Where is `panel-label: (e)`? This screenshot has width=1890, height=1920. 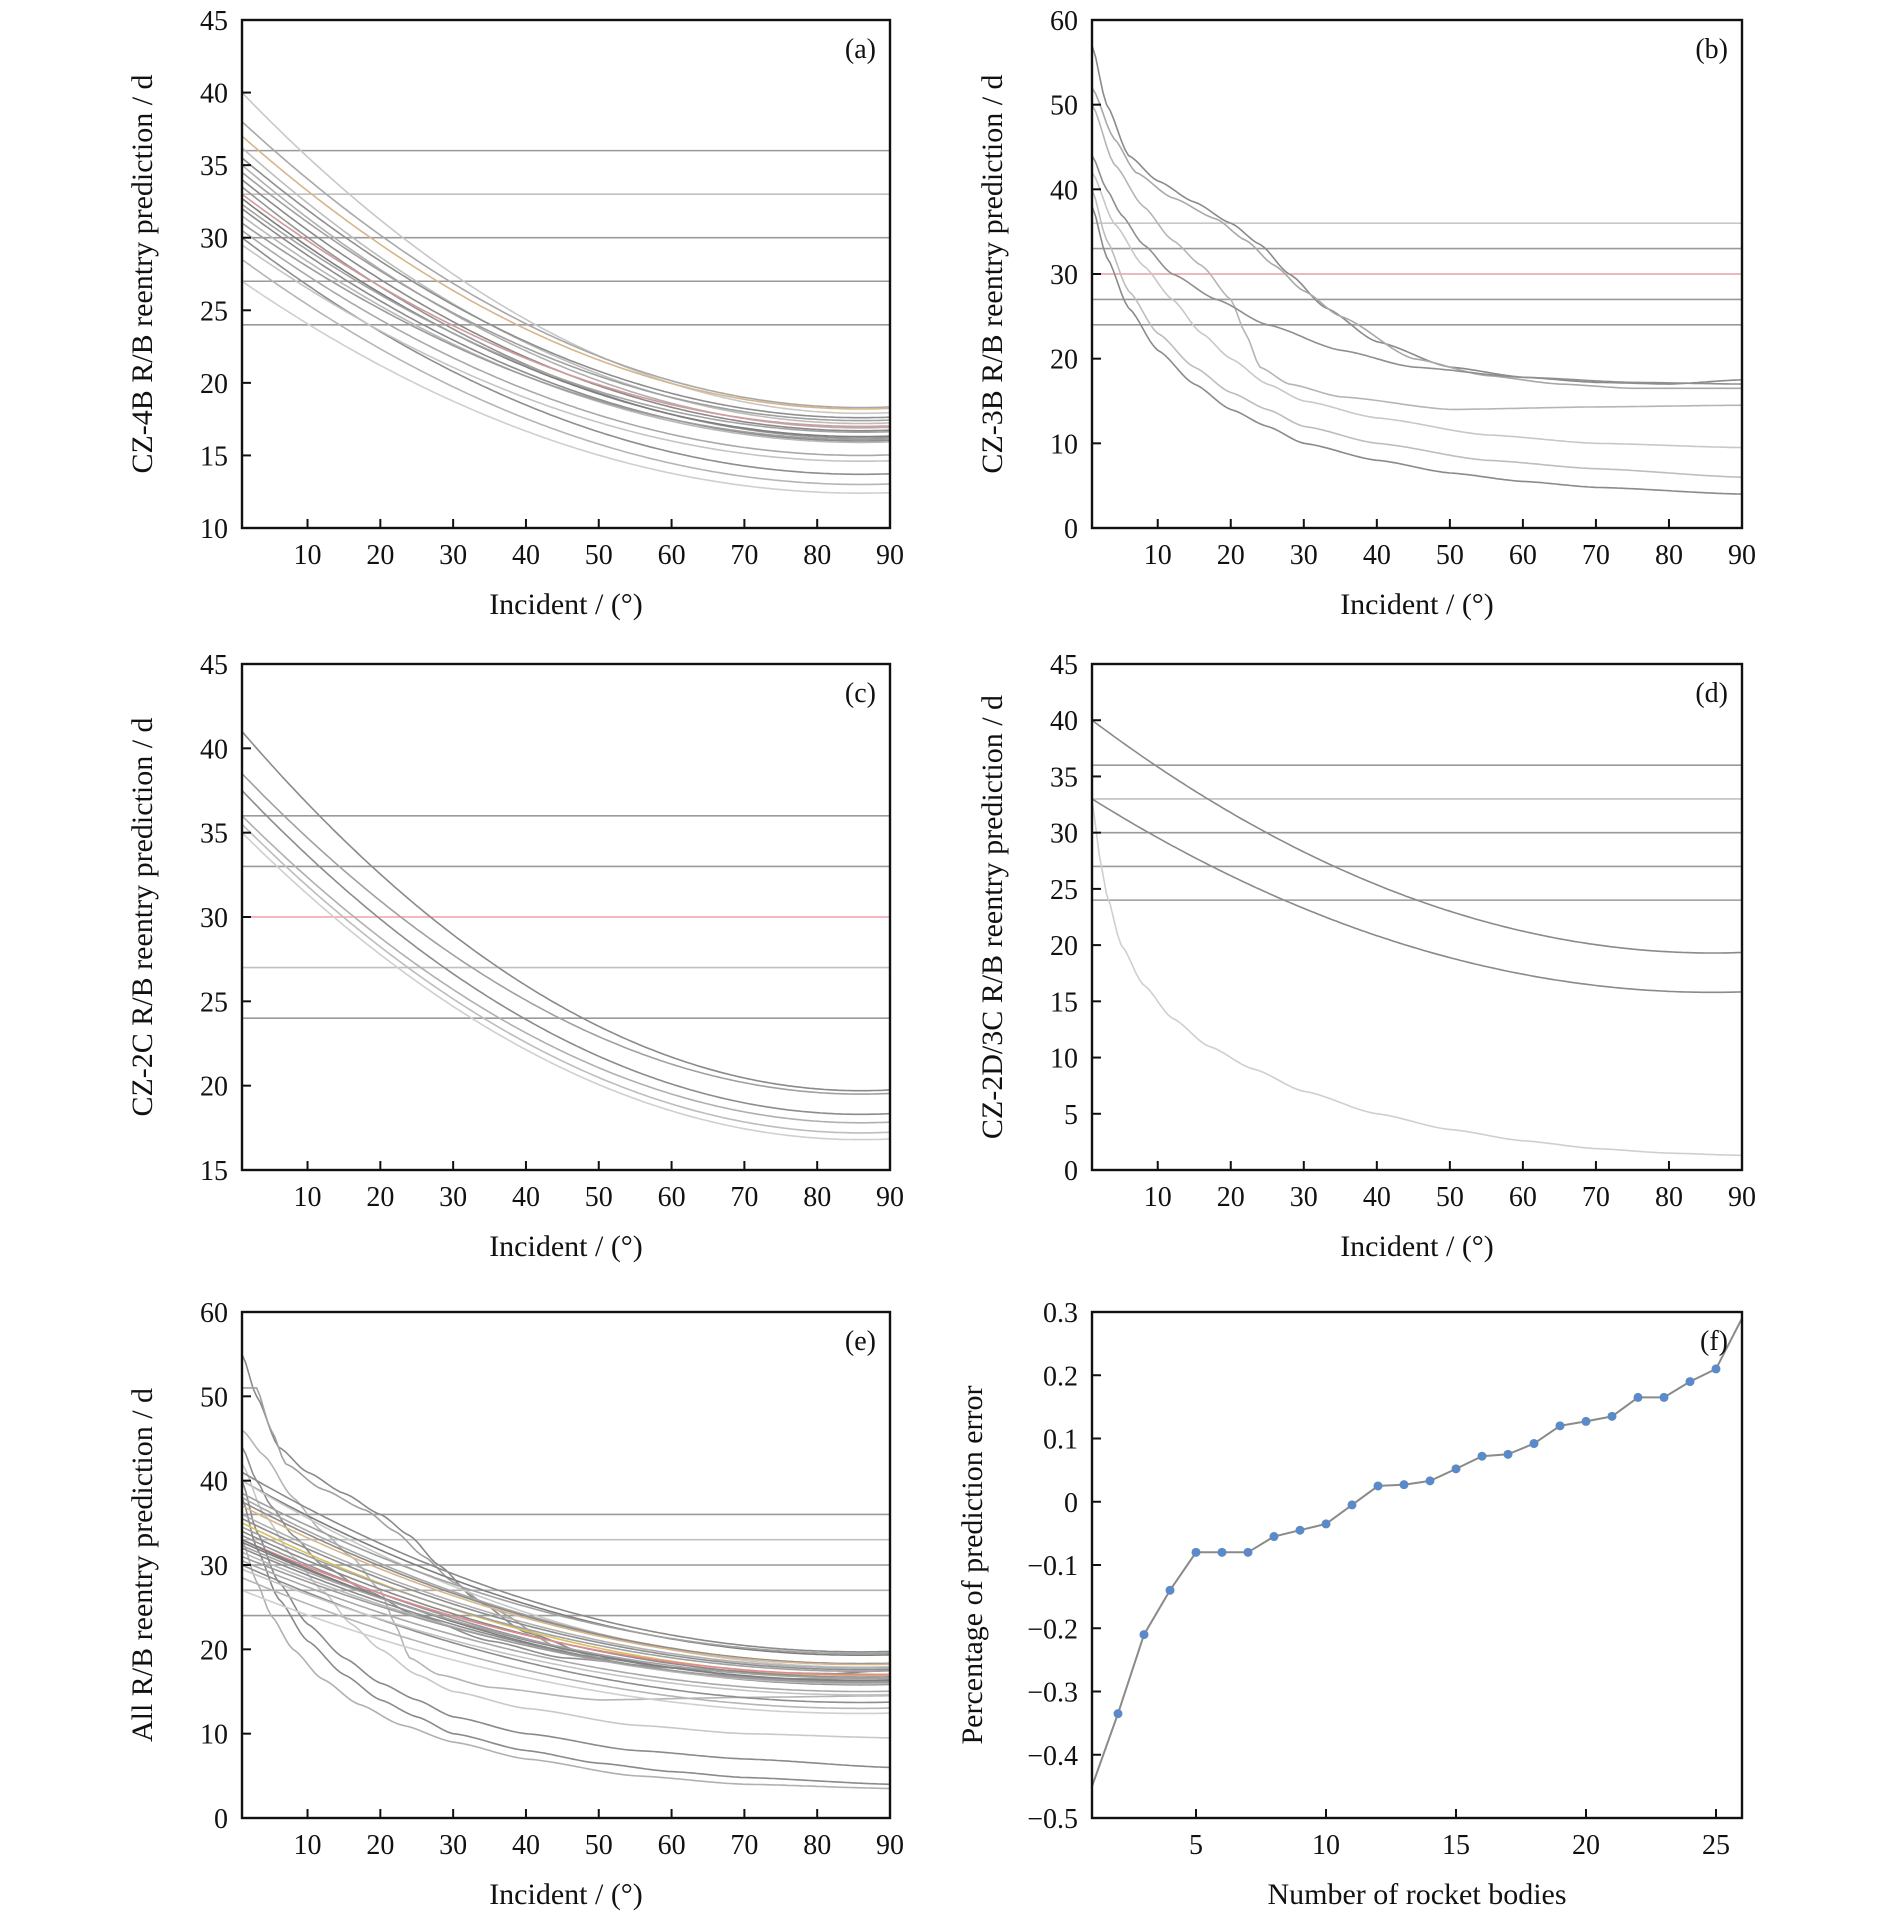 panel-label: (e) is located at coordinates (860, 1341).